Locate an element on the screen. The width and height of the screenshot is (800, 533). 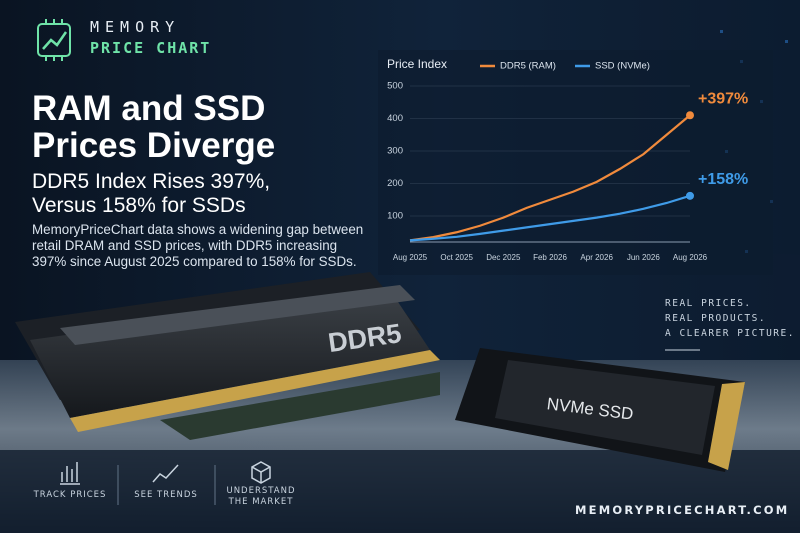
y-tick-label: 100 is located at coordinates (395, 216).